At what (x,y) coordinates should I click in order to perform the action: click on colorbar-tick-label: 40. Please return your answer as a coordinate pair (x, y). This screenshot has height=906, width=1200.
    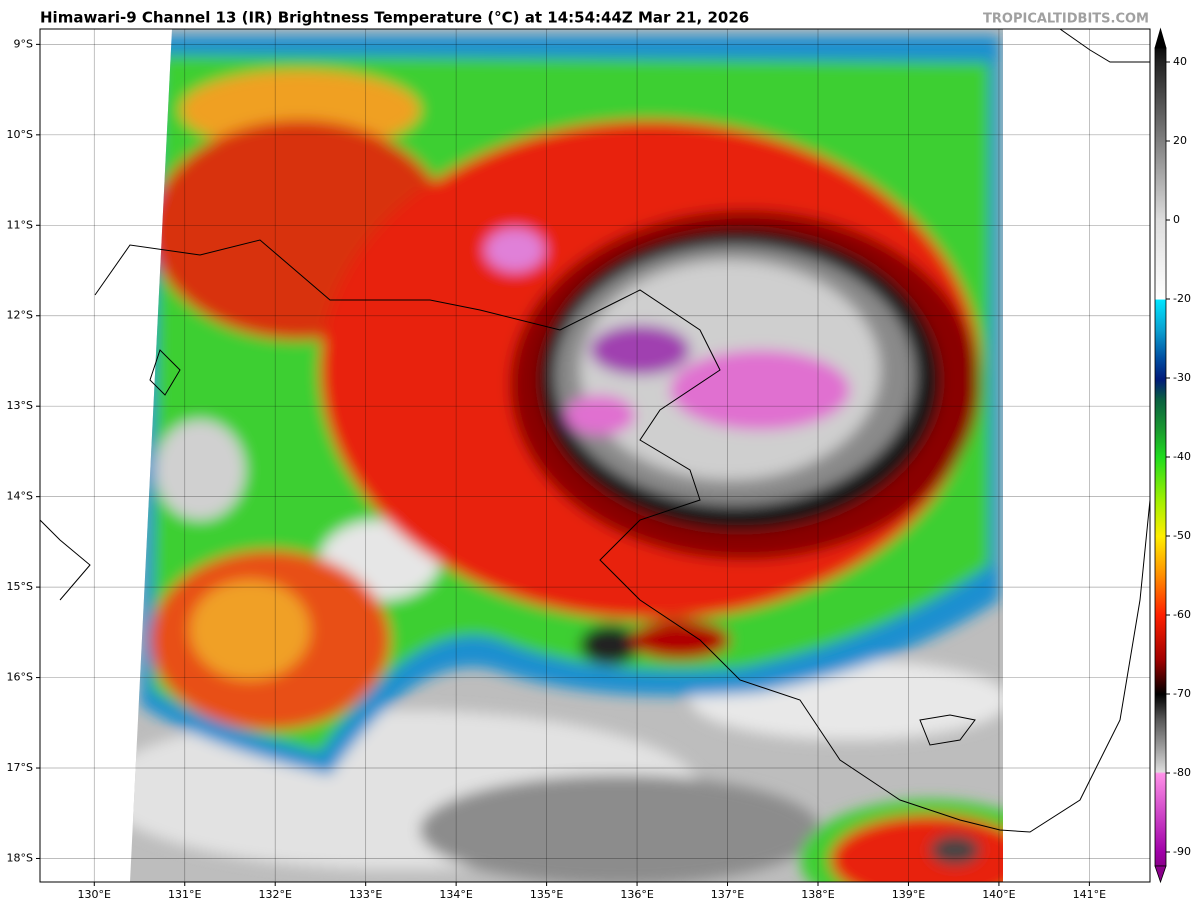
    Looking at the image, I should click on (1180, 61).